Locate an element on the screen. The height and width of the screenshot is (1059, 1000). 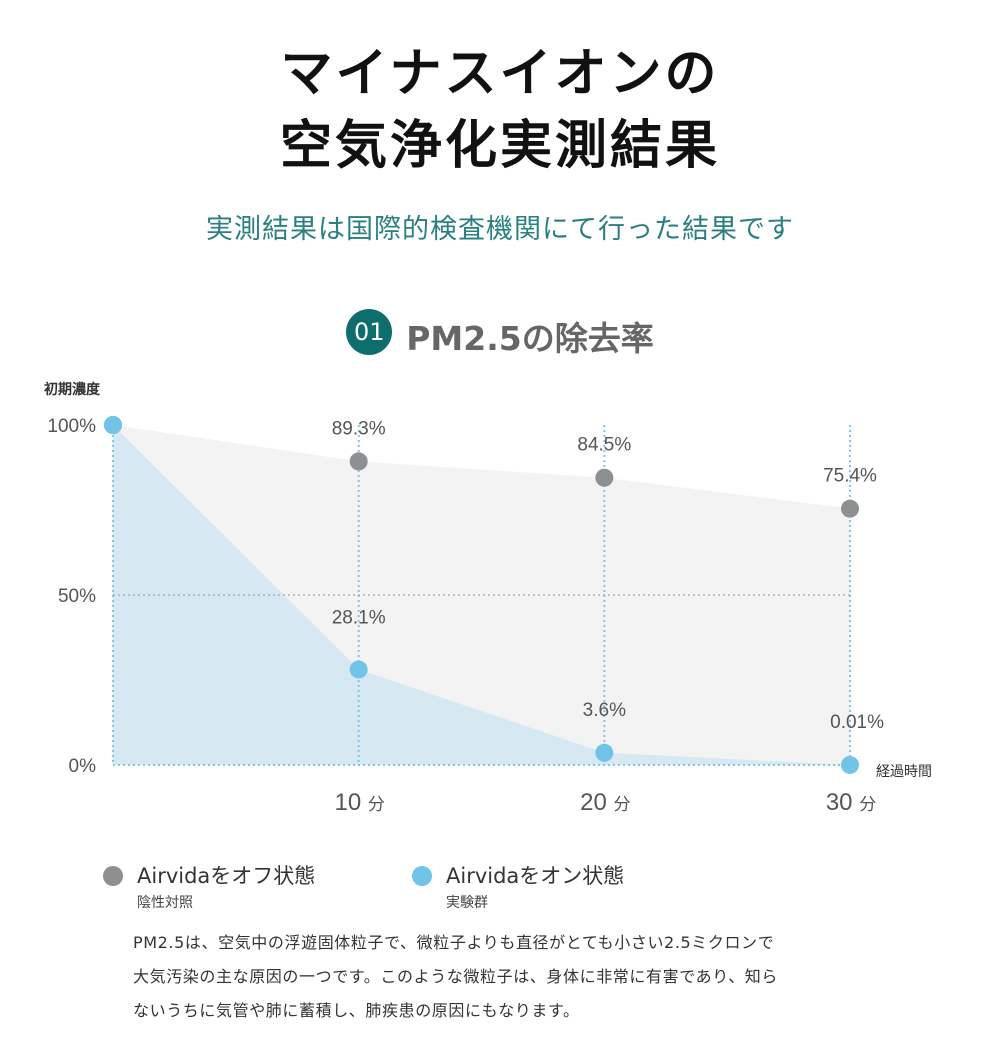
legend-sub-off: 陰性対照 is located at coordinates (165, 903).